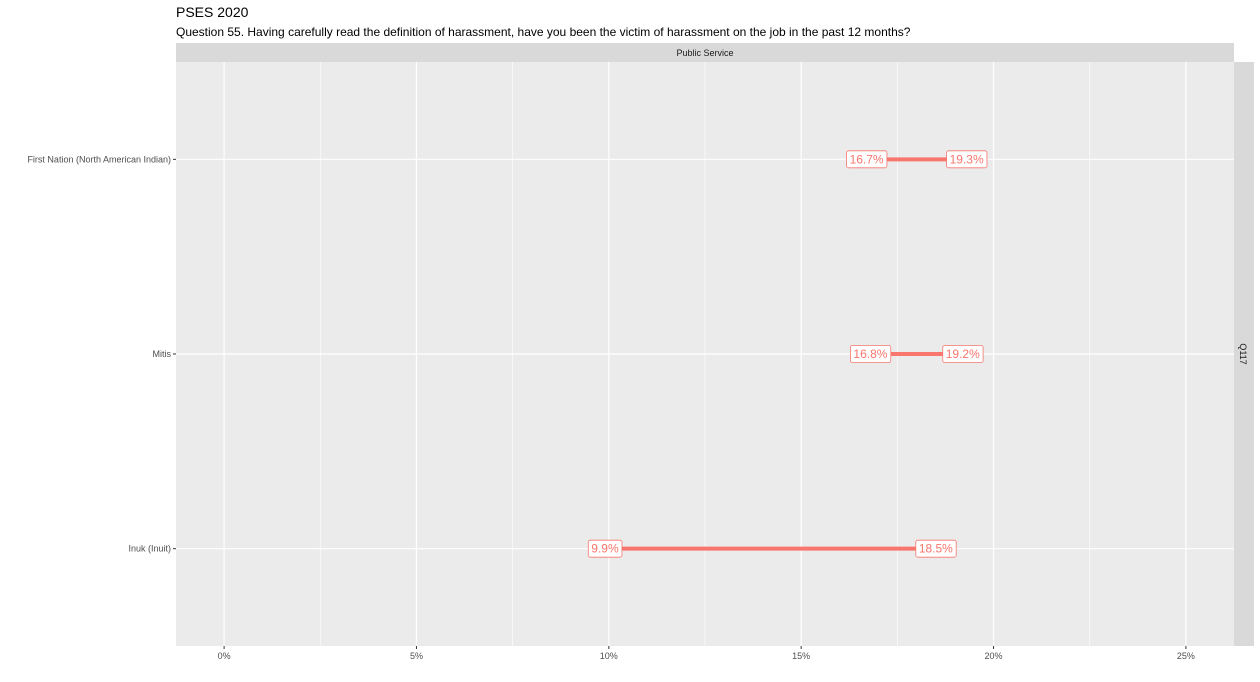 The height and width of the screenshot is (682, 1260). I want to click on low-value-label: 16.7%, so click(867, 159).